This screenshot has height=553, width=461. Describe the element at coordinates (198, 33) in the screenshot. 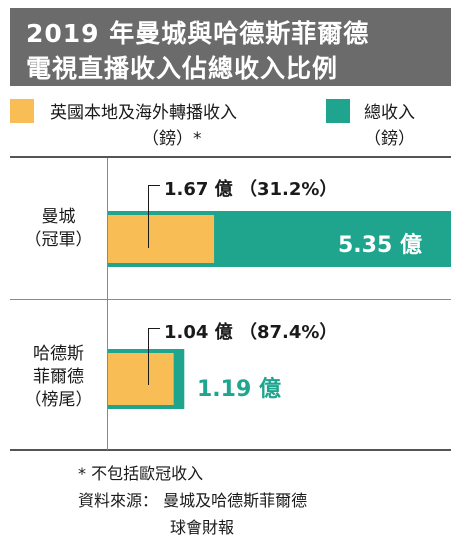

I see `title-line-1: 2019 年曼城與哈德斯菲爾德` at that location.